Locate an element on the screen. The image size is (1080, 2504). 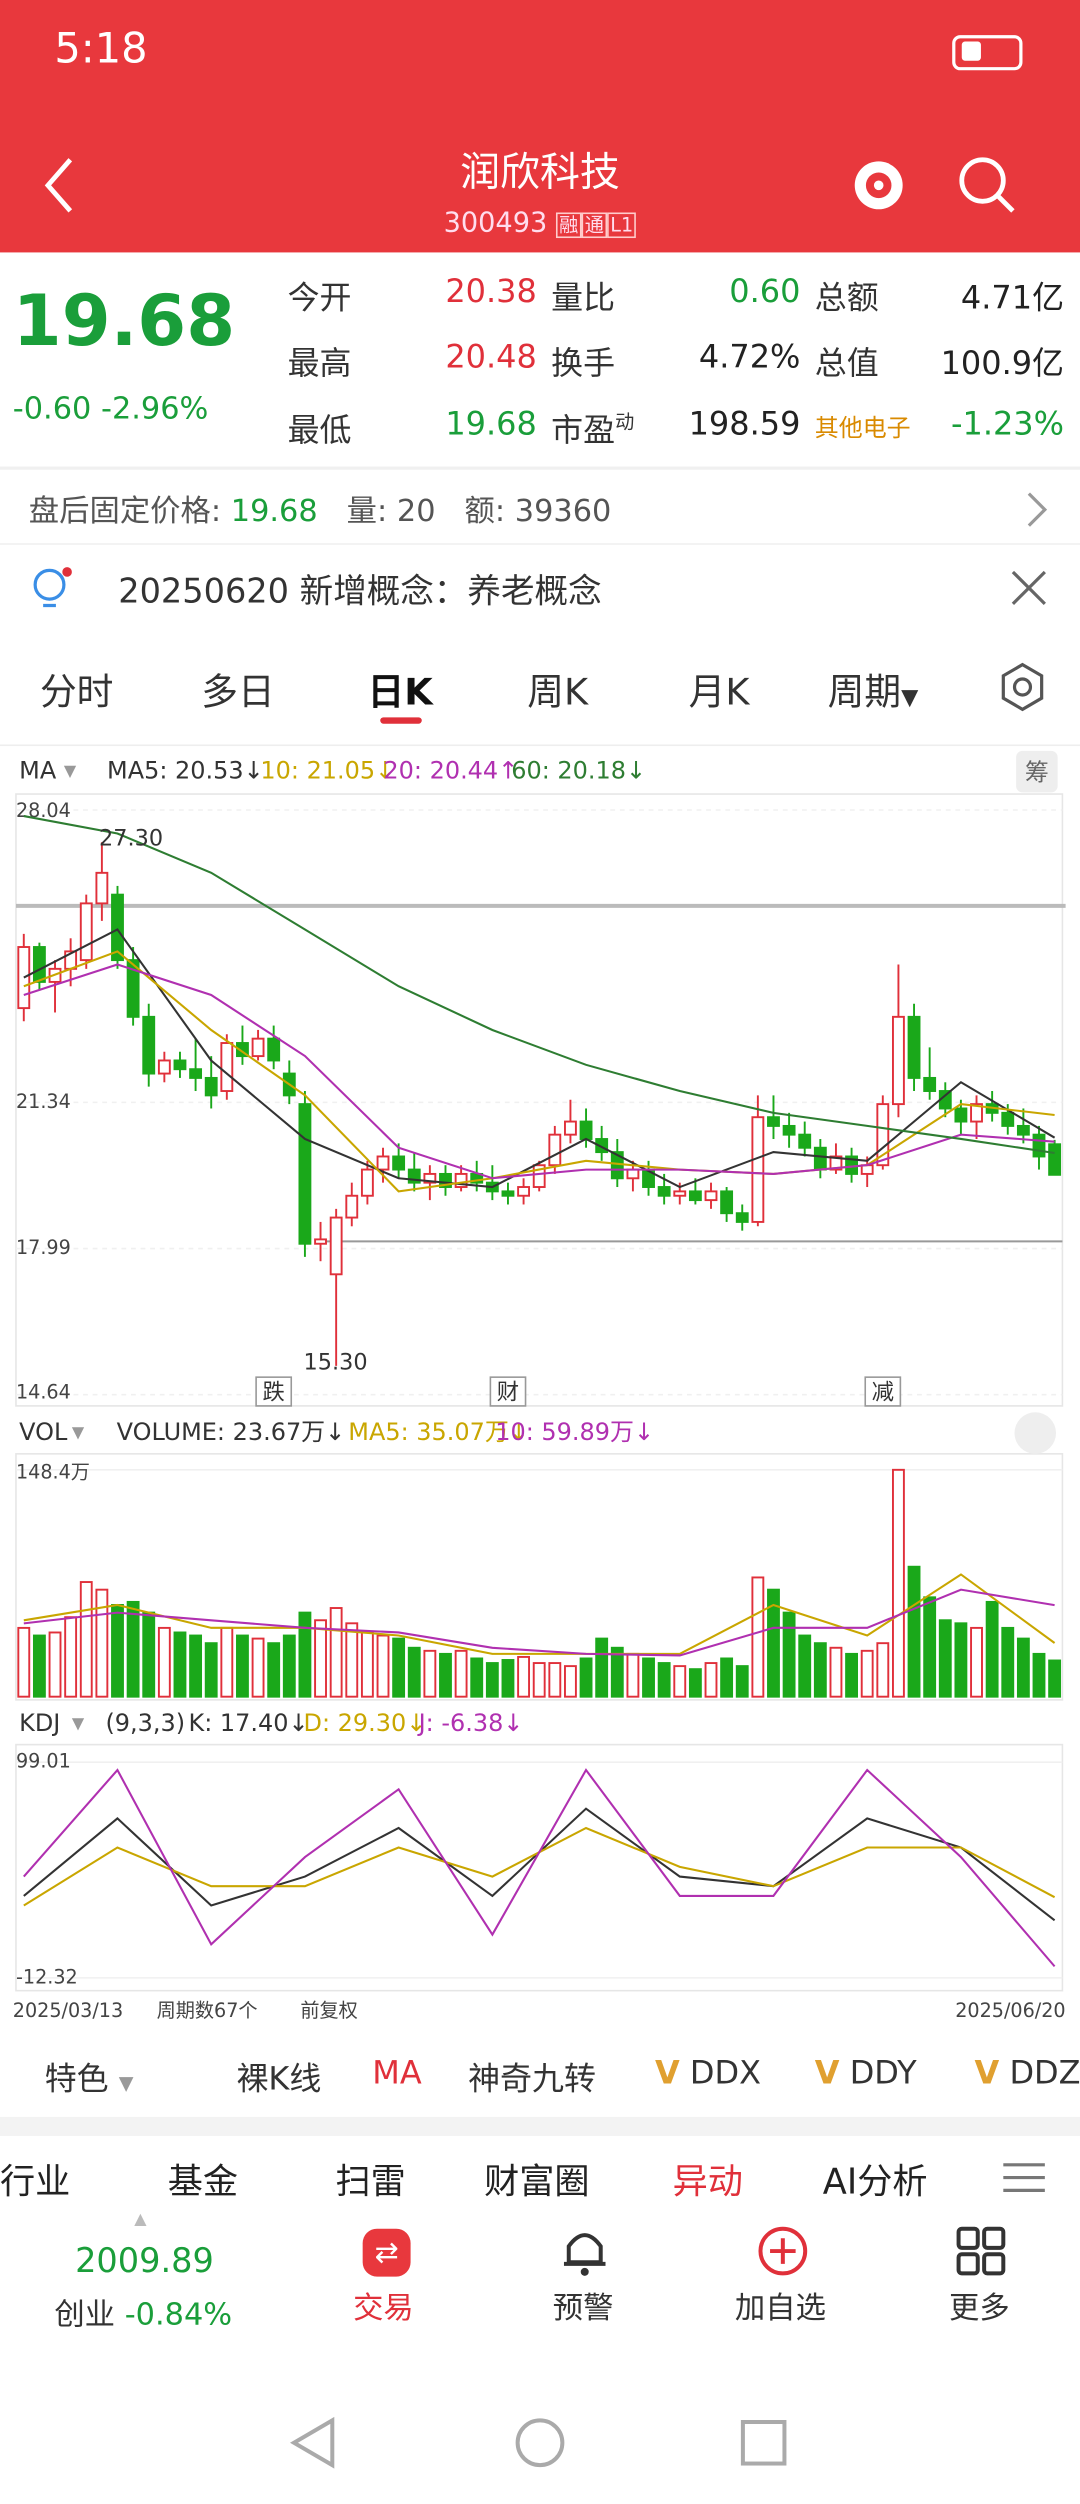
tab: 周期▼ is located at coordinates (873, 693).